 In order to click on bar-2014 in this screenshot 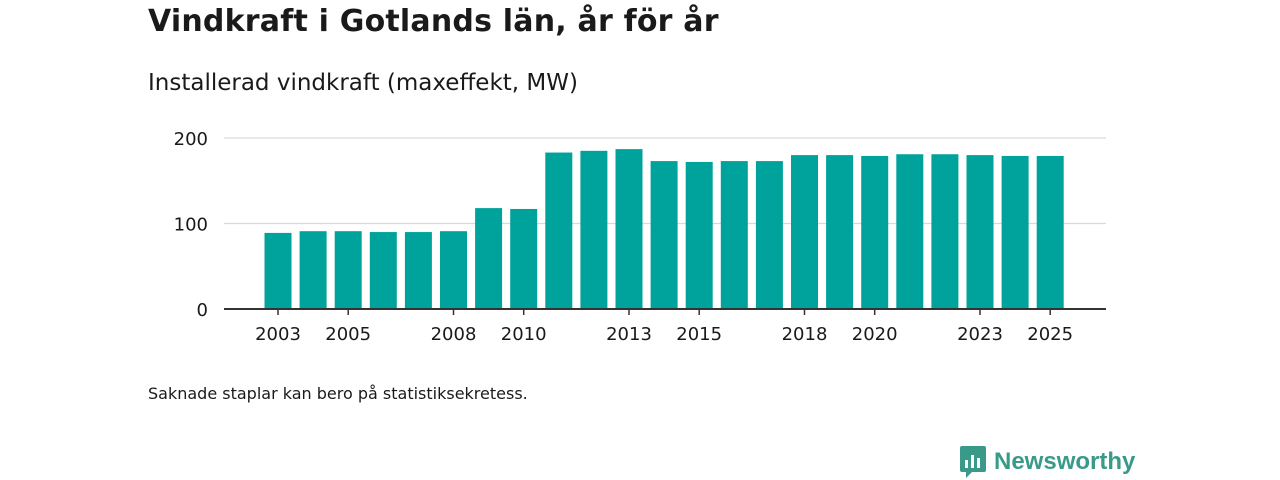, I will do `click(664, 235)`.